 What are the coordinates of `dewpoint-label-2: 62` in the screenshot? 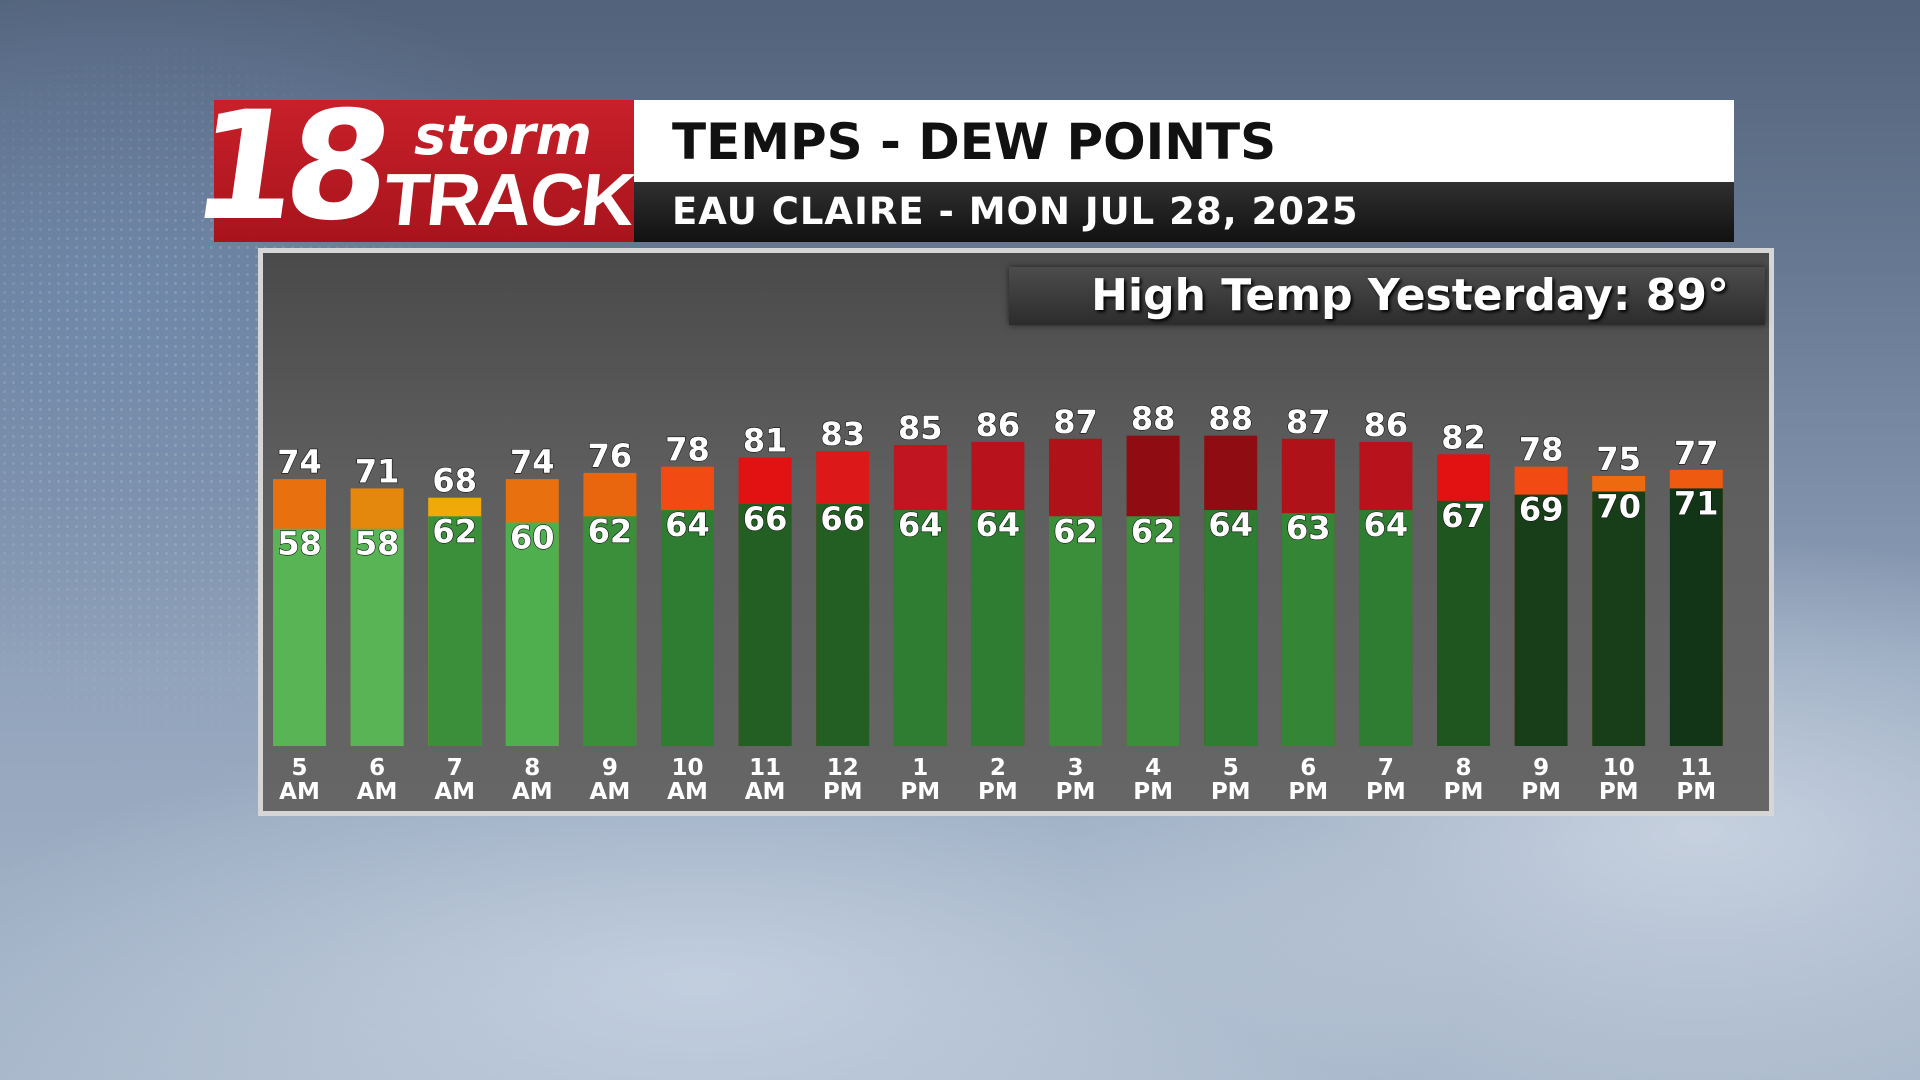 It's located at (454, 531).